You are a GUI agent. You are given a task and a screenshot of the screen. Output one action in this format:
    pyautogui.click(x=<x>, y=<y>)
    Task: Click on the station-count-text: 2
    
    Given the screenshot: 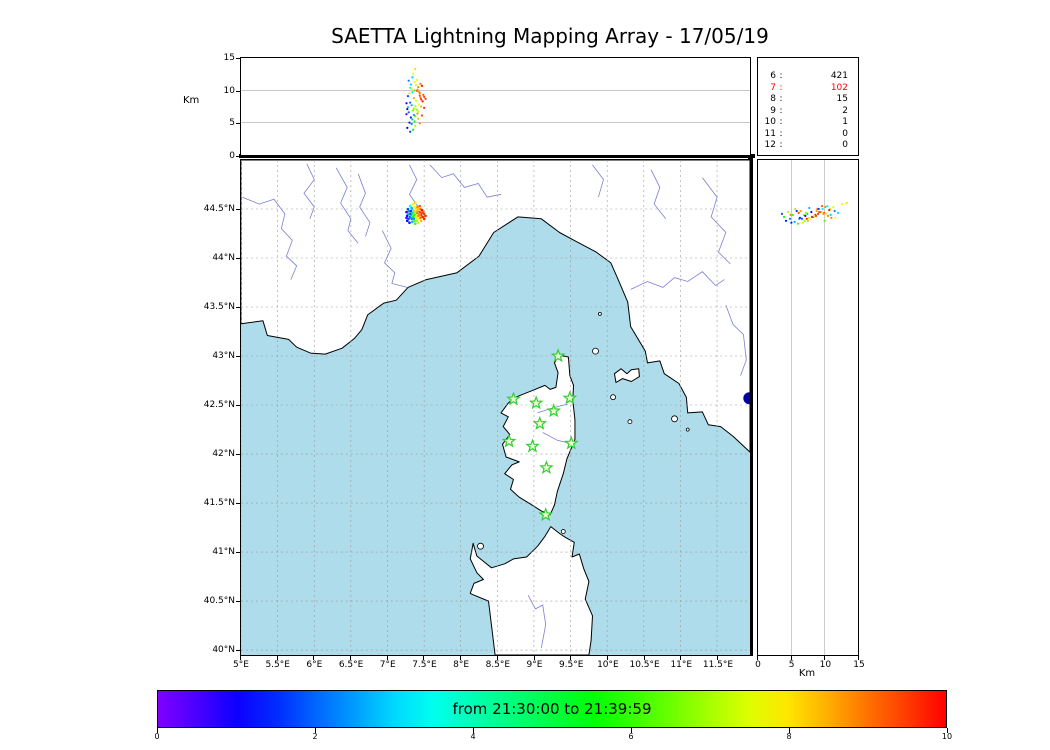 What is the action you would take?
    pyautogui.click(x=845, y=110)
    